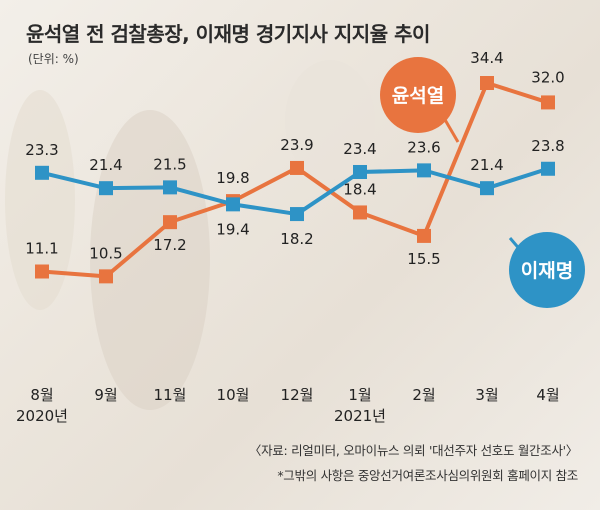 This screenshot has height=510, width=600. Describe the element at coordinates (228, 34) in the screenshot. I see `chart-title: 윤석열 전 검찰총장, 이재명 경기지사 지지율 추이` at that location.